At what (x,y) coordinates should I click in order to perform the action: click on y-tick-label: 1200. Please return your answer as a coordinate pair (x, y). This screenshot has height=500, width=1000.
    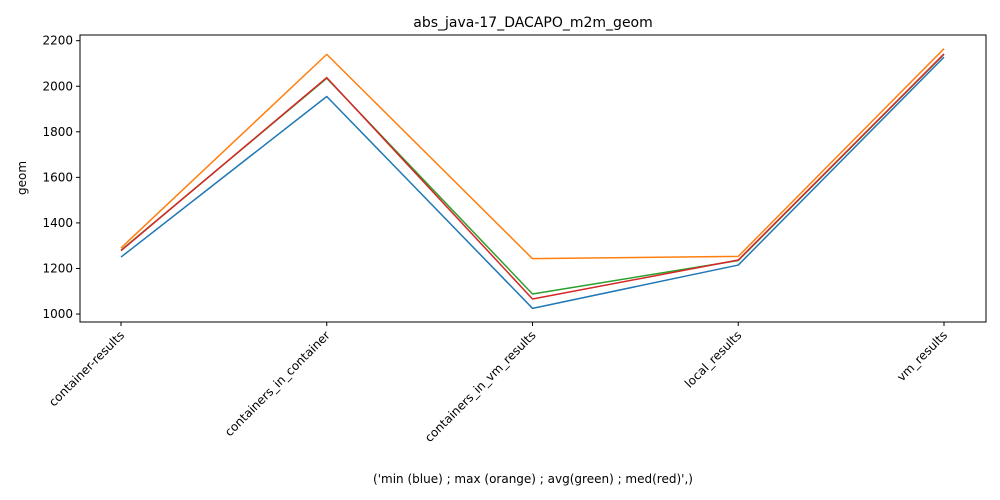
    Looking at the image, I should click on (57, 268).